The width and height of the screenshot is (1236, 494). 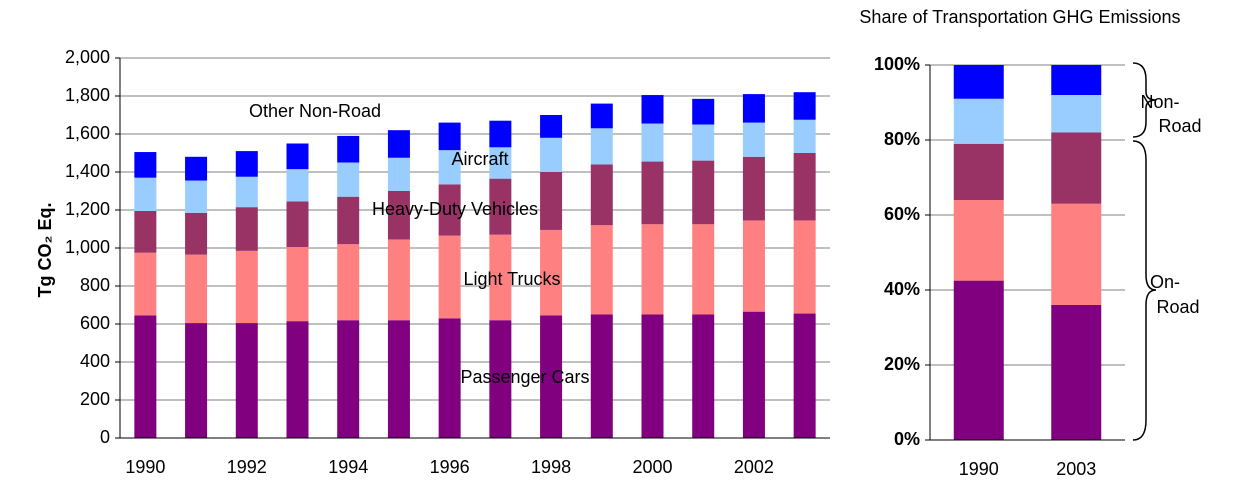 I want to click on x-tick-label: 1992, so click(x=247, y=467).